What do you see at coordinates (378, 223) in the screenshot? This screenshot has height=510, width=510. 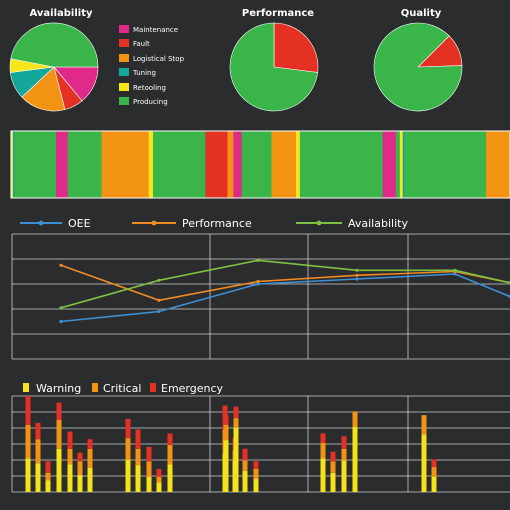 I see `legend-label-availability: Availability` at bounding box center [378, 223].